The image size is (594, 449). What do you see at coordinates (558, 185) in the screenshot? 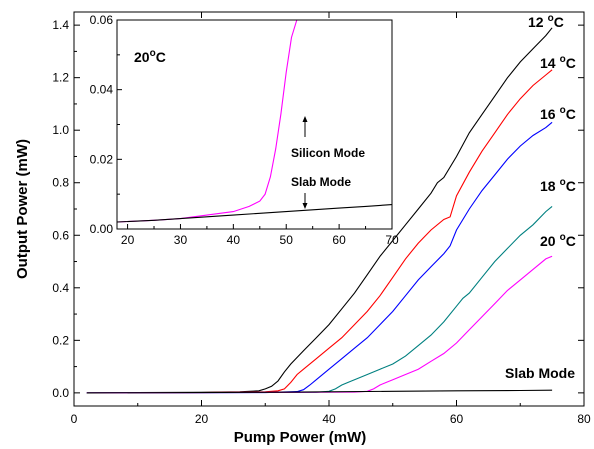
I see `series-label: 18 oC` at bounding box center [558, 185].